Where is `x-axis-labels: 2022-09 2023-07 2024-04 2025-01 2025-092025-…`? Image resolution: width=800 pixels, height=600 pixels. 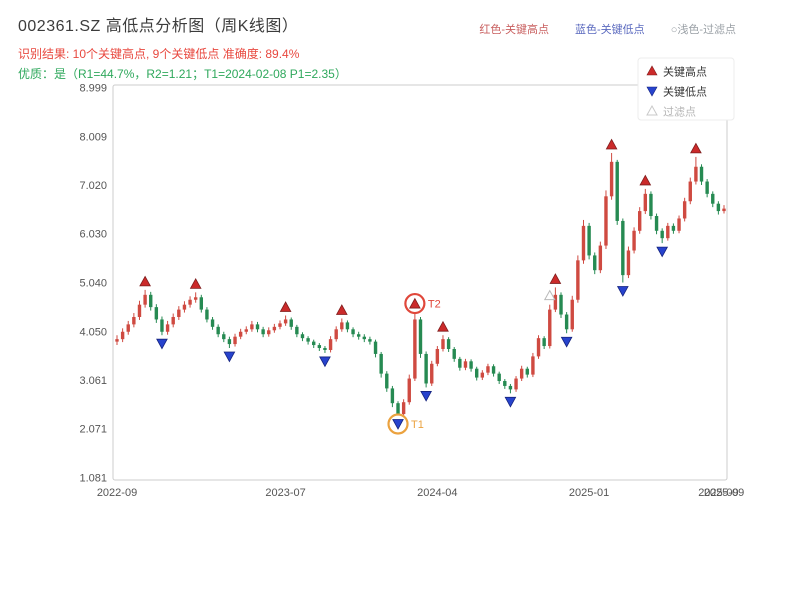
x-axis-labels: 2022-09 2023-07 2024-04 2025-01 2025-092025-… is located at coordinates (420, 493).